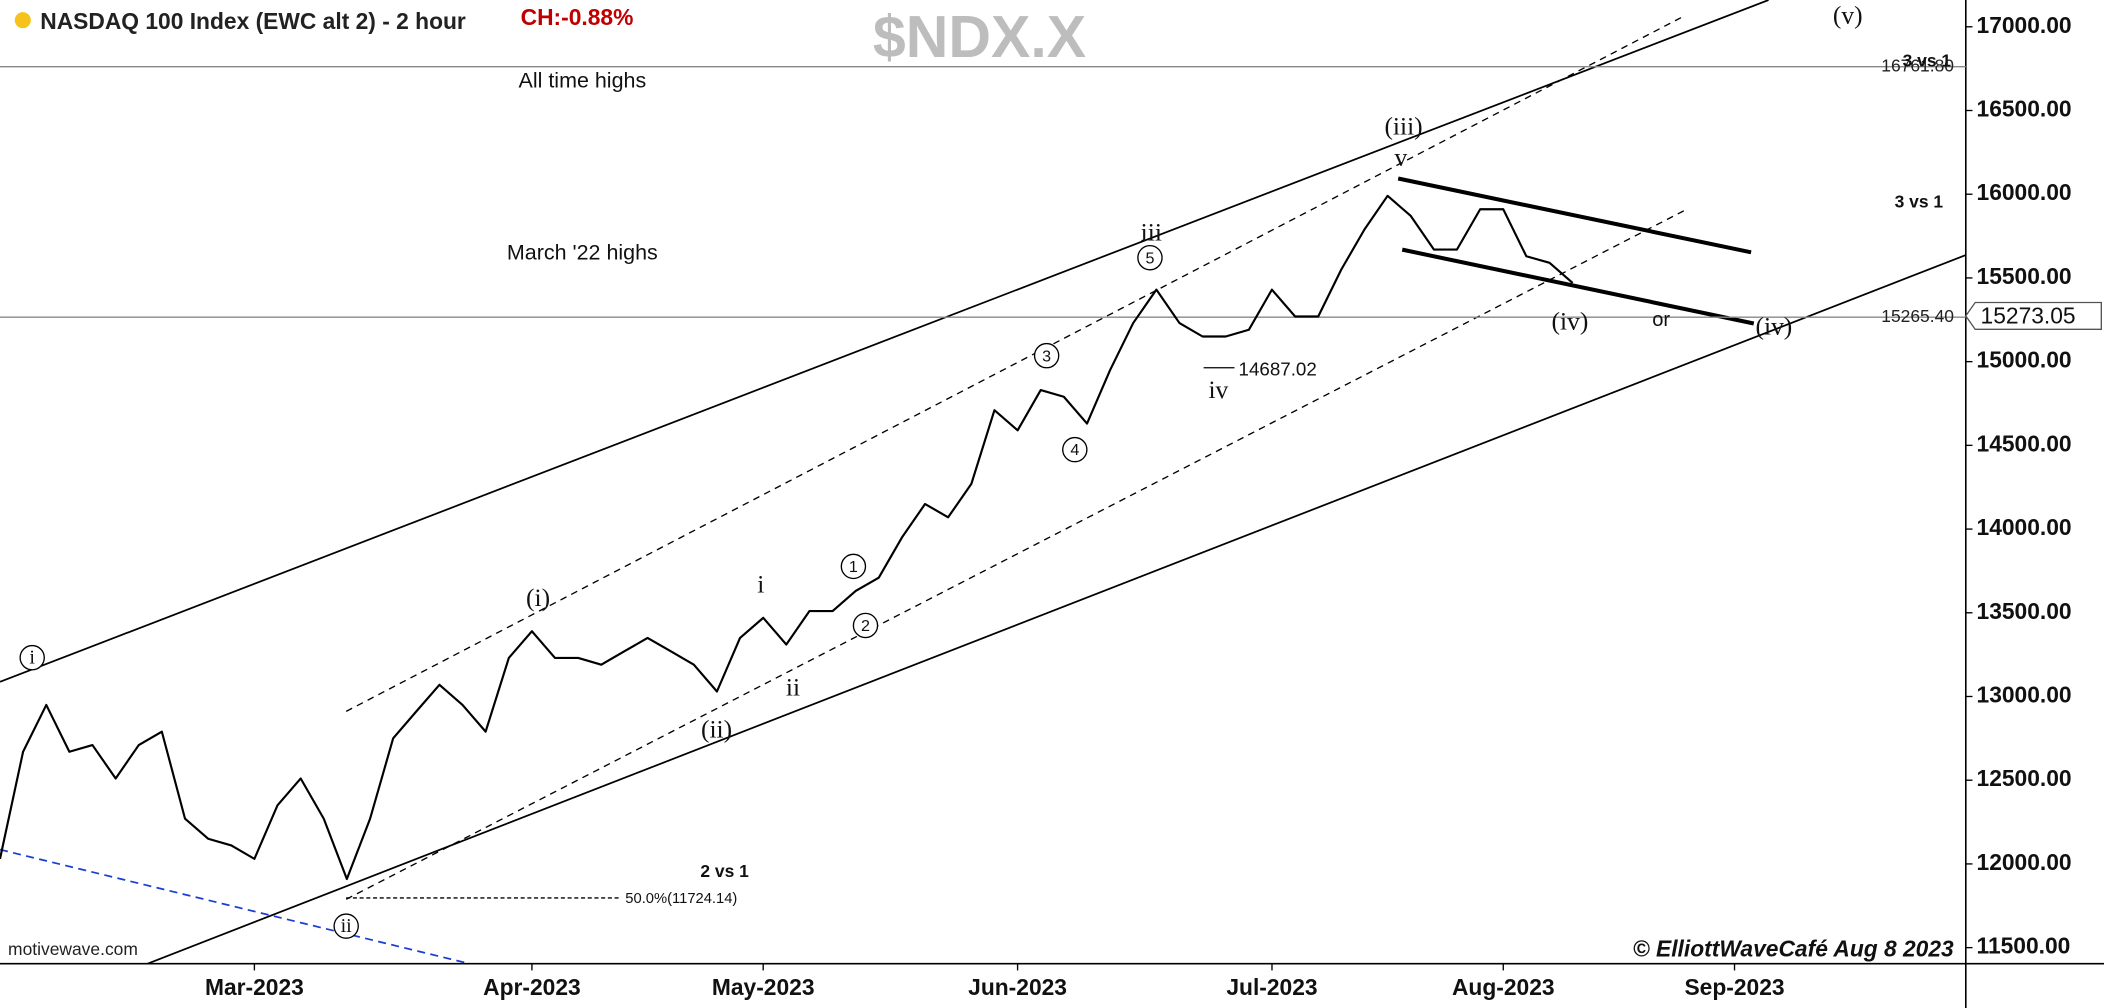 Image resolution: width=2104 pixels, height=1008 pixels. I want to click on annotation: 2, so click(865, 626).